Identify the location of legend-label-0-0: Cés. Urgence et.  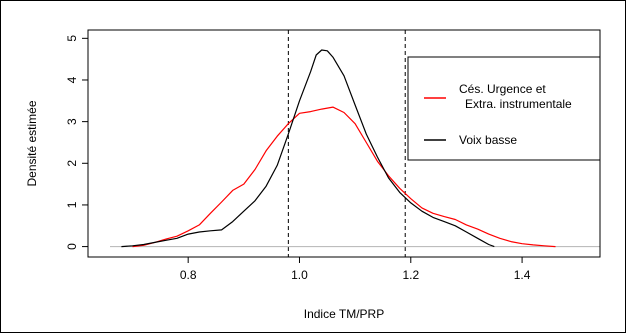
(502, 89).